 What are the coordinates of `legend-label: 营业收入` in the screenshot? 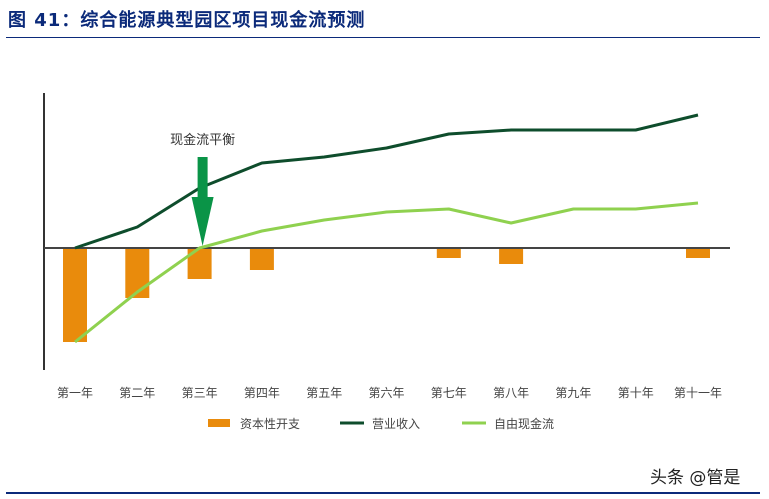 It's located at (396, 424).